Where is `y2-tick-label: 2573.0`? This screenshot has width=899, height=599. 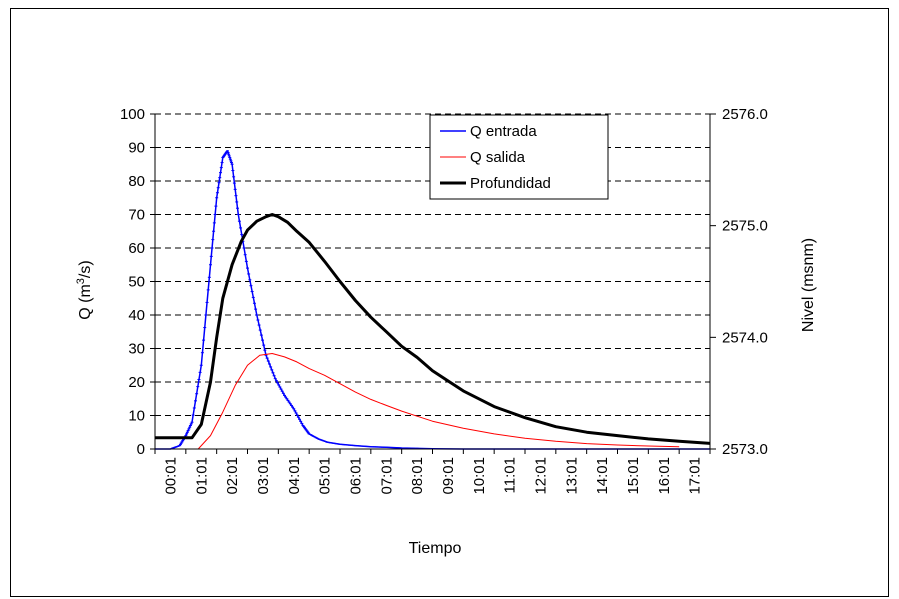 y2-tick-label: 2573.0 is located at coordinates (745, 449).